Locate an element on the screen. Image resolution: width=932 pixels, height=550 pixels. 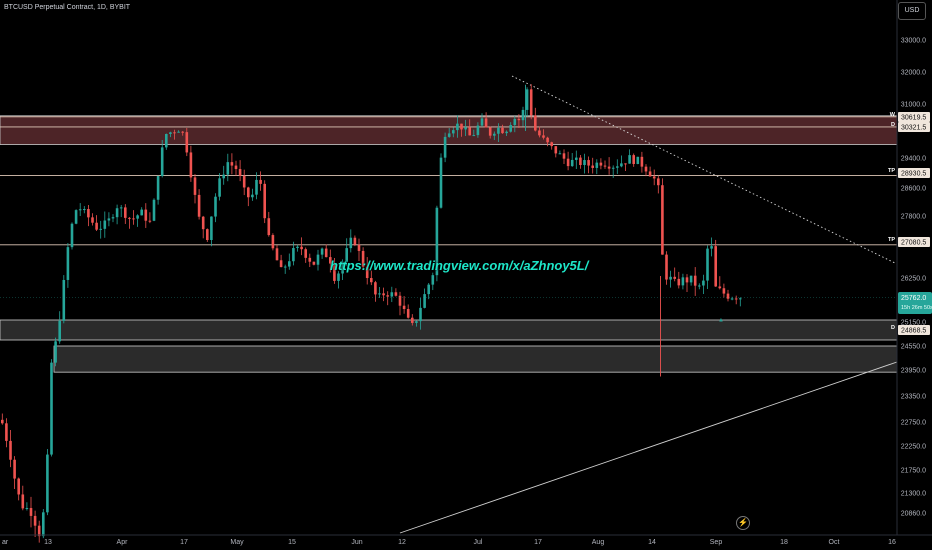
countdown-value: 15h 26m 50s is located at coordinates (916, 308).